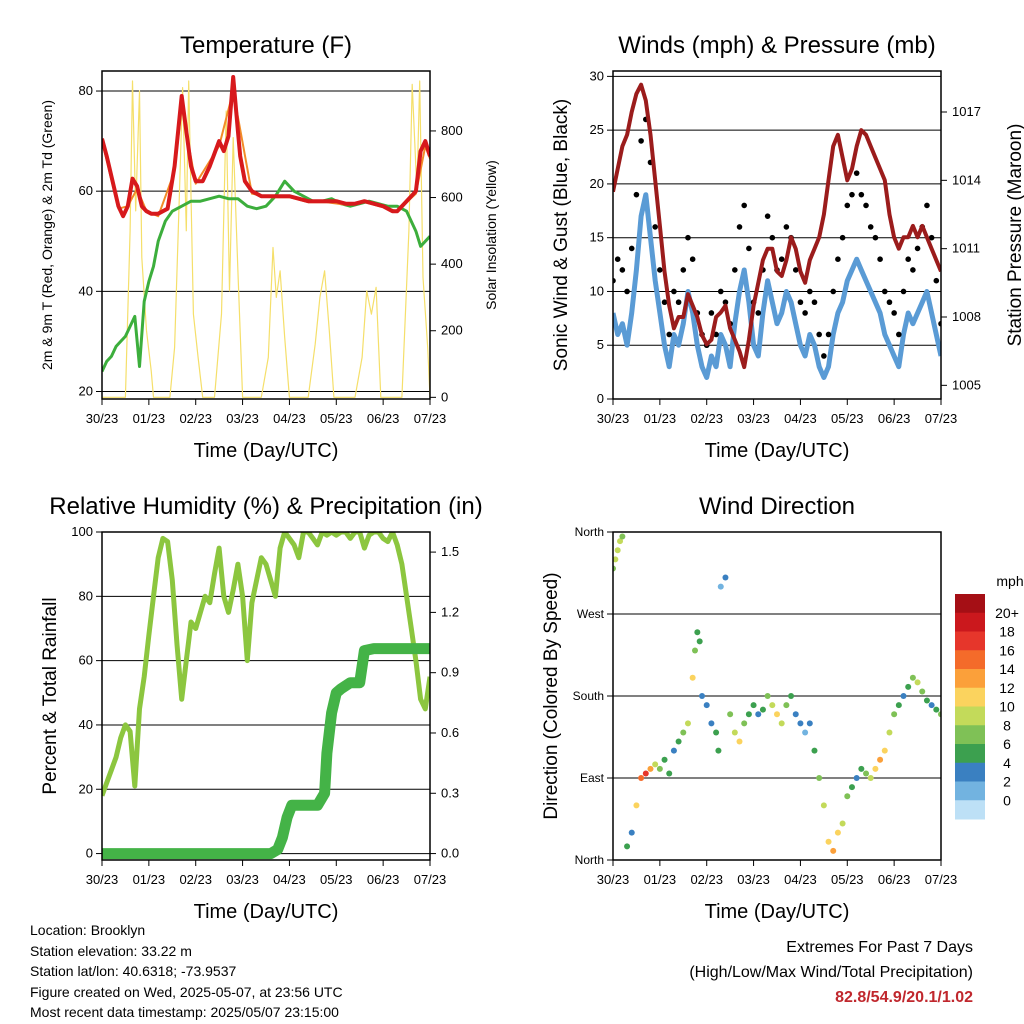 This screenshot has height=1024, width=1024. What do you see at coordinates (600, 344) in the screenshot?
I see `y-tick-label: 5` at bounding box center [600, 344].